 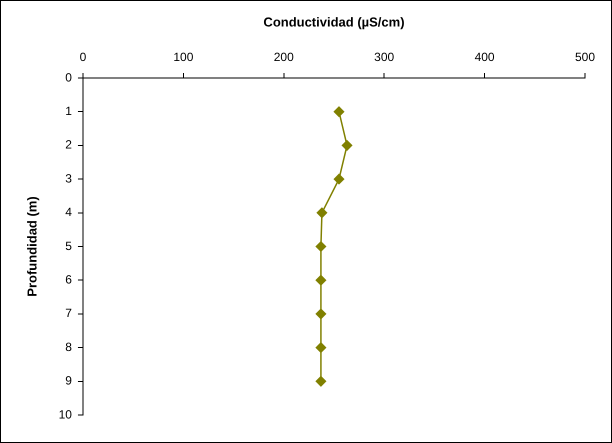 What do you see at coordinates (68, 381) in the screenshot?
I see `y-tick-label: 9` at bounding box center [68, 381].